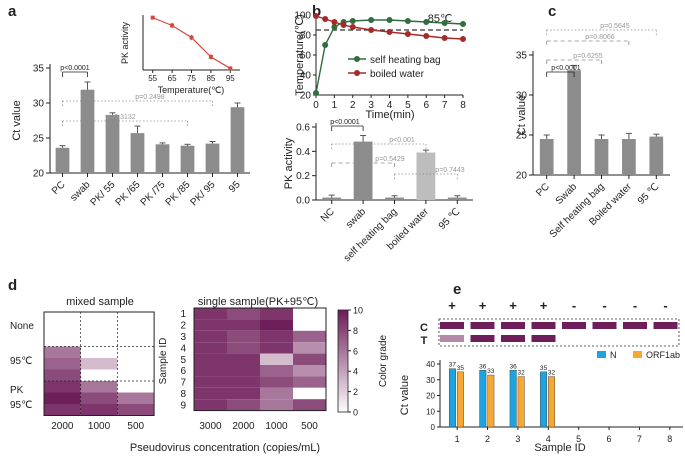  Describe the element at coordinates (120, 117) in the screenshot. I see `a-sig-label: p=0.3132` at that location.